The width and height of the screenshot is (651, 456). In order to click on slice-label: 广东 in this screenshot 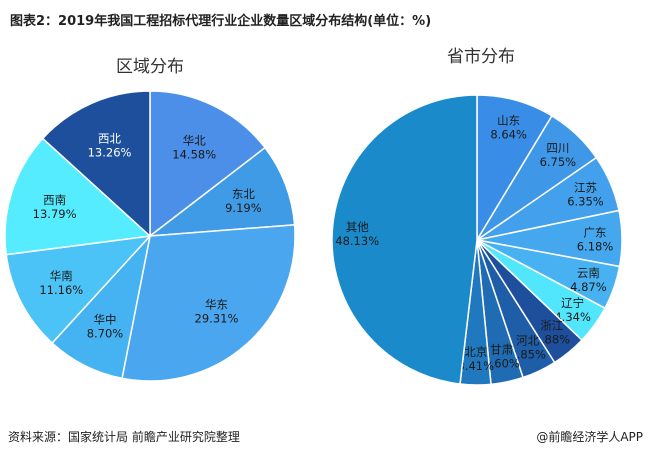, I will do `click(594, 233)`.